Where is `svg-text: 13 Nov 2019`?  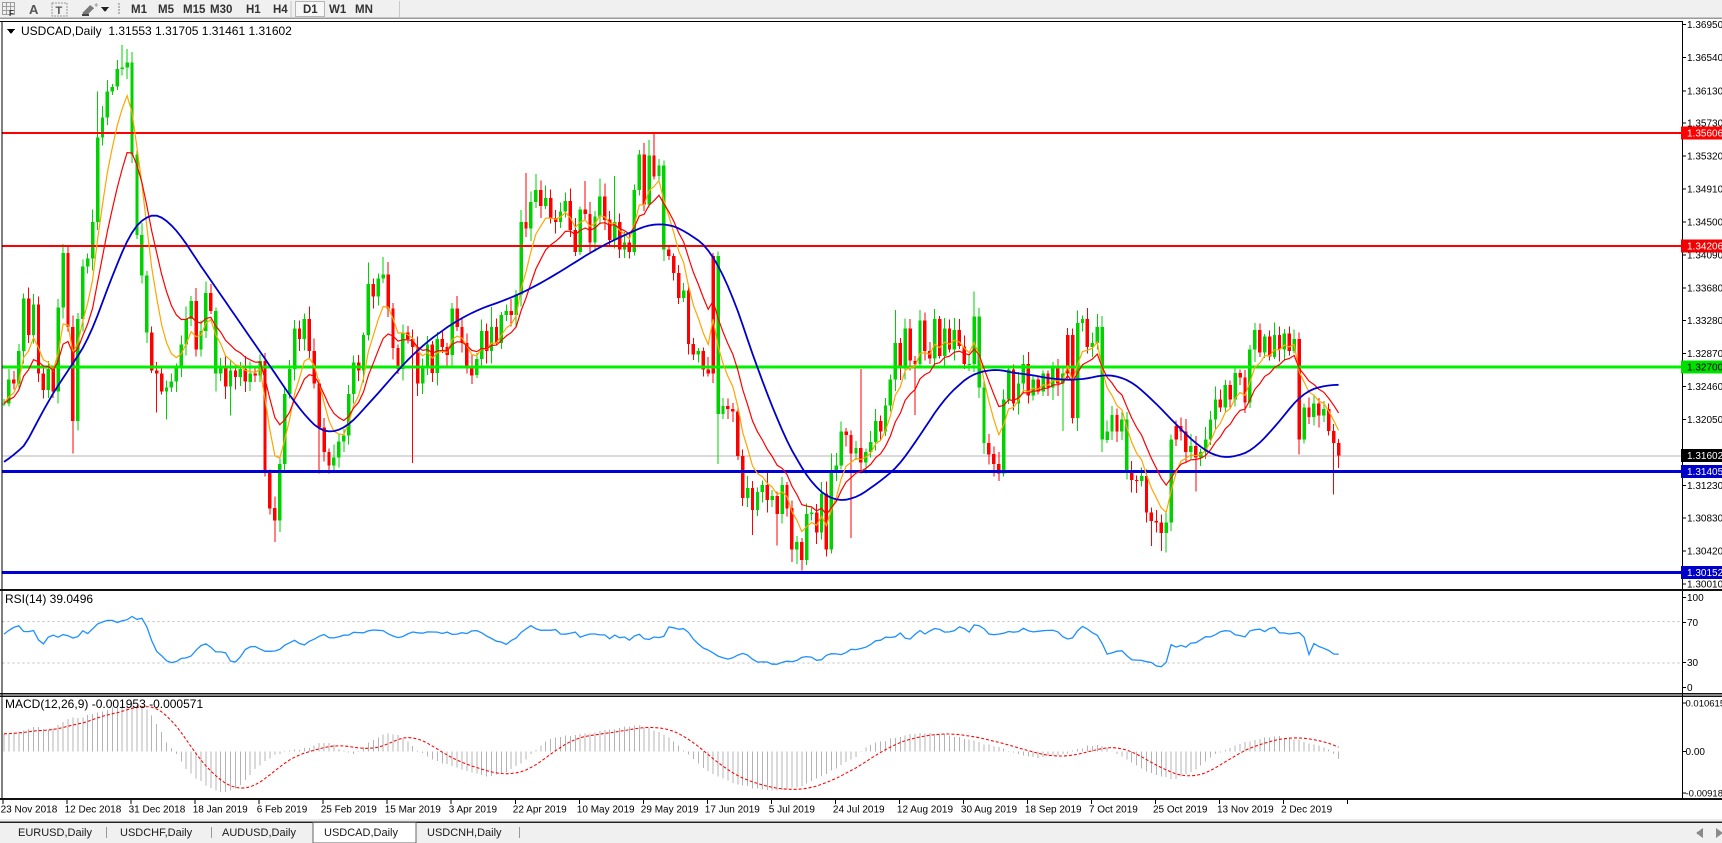
svg-text: 13 Nov 2019 is located at coordinates (1245, 810).